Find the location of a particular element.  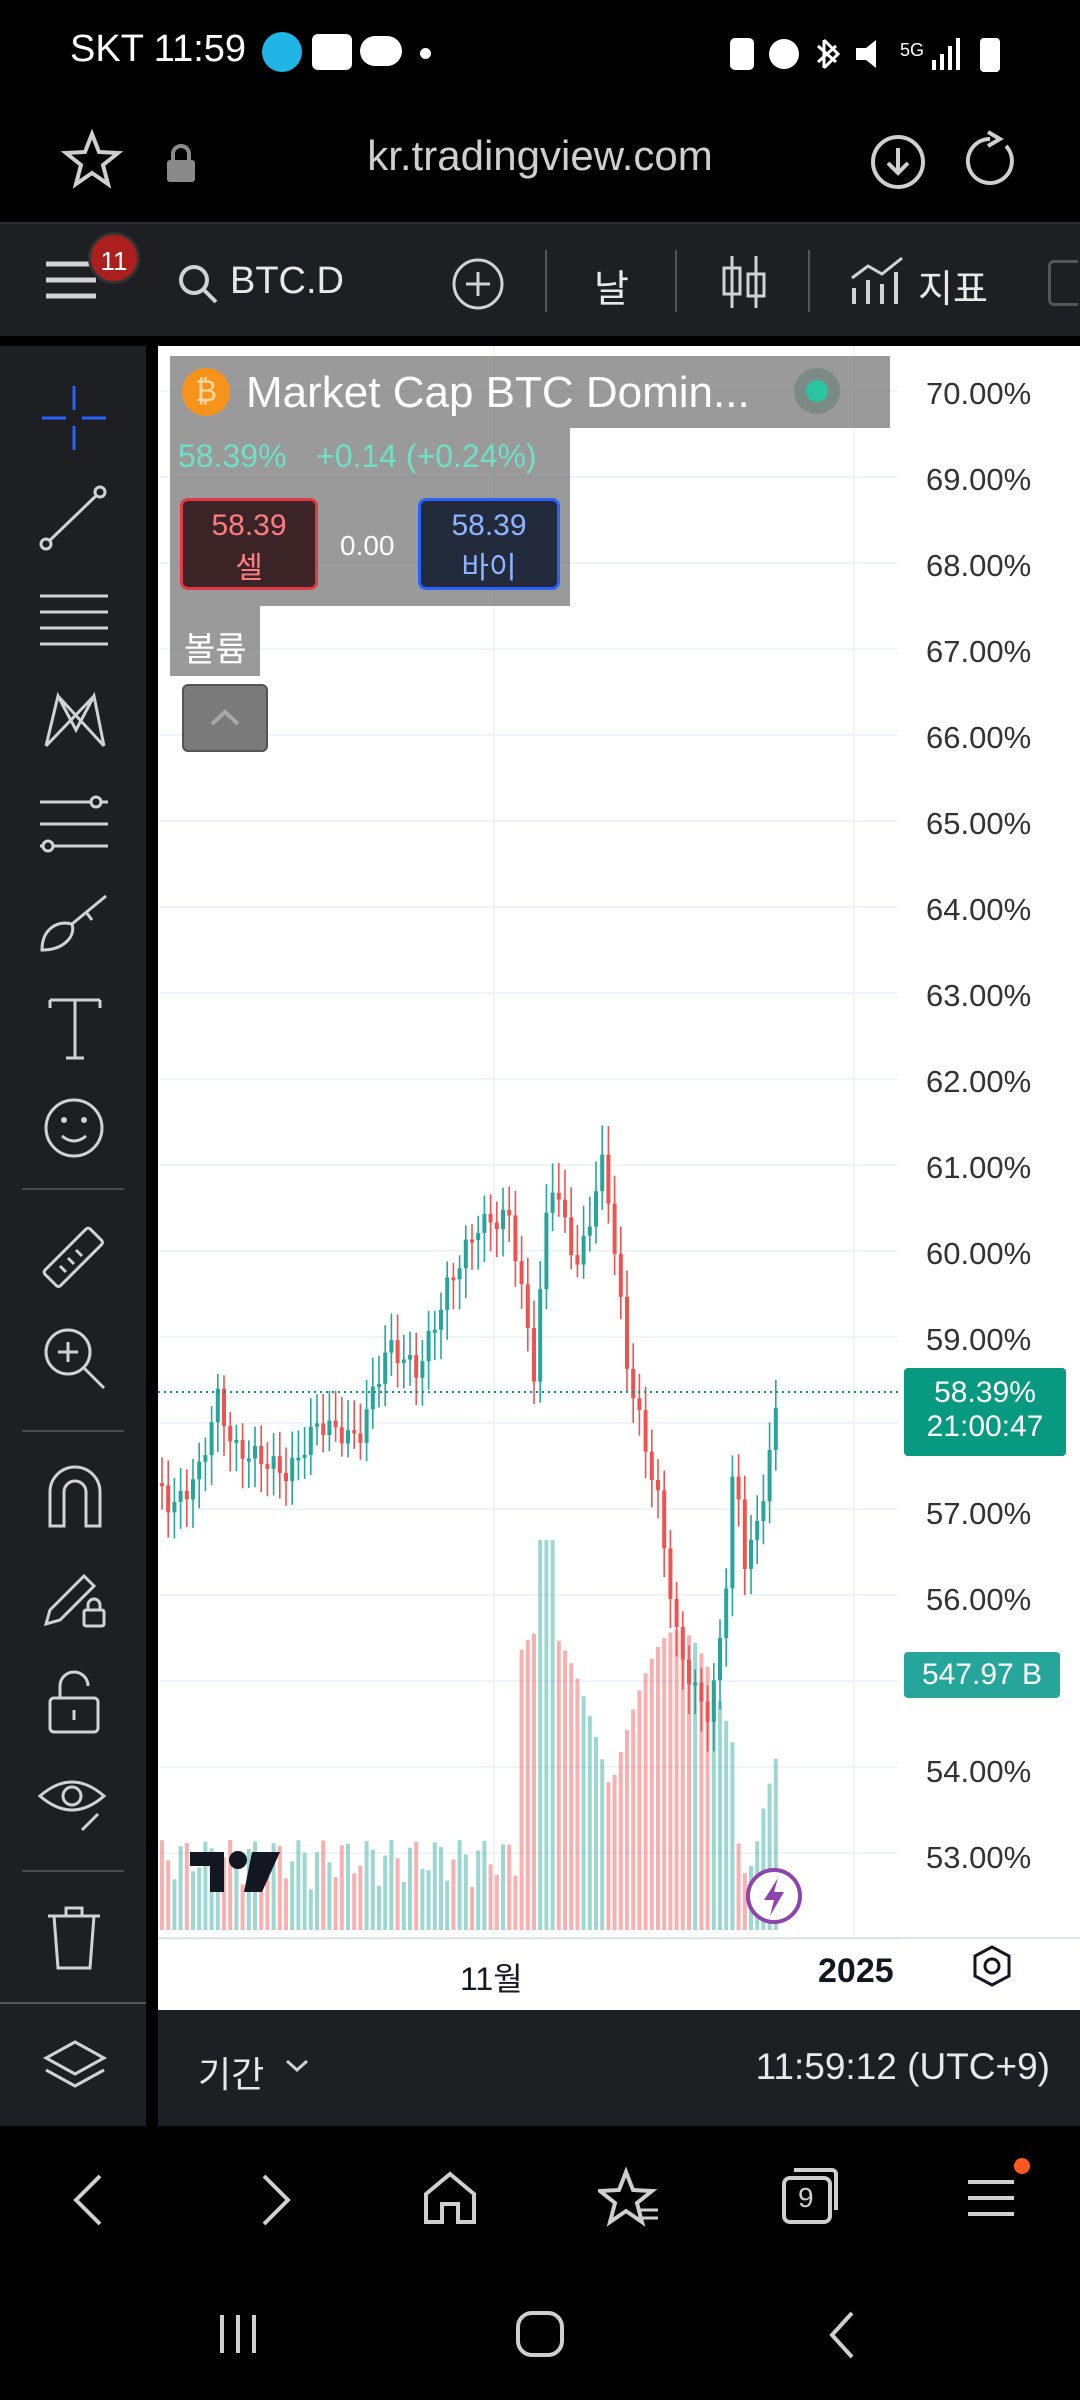

back-icon is located at coordinates (89, 2202).